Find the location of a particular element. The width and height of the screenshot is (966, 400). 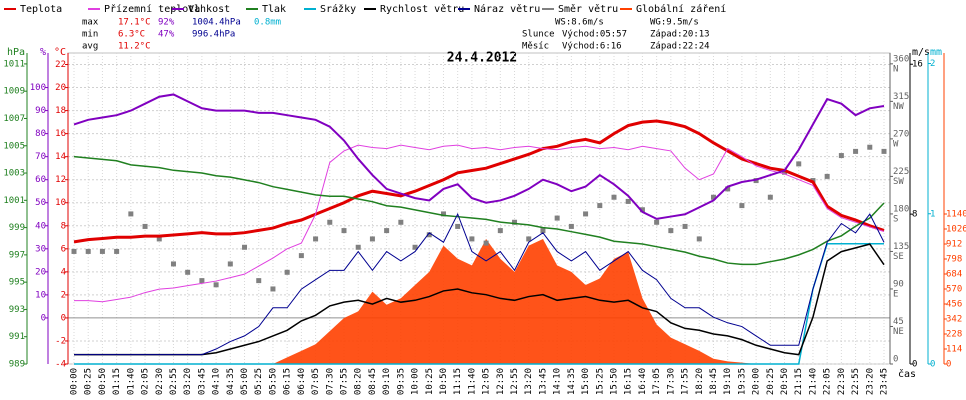

x-tick-label: 05:25 is located at coordinates (259, 381).